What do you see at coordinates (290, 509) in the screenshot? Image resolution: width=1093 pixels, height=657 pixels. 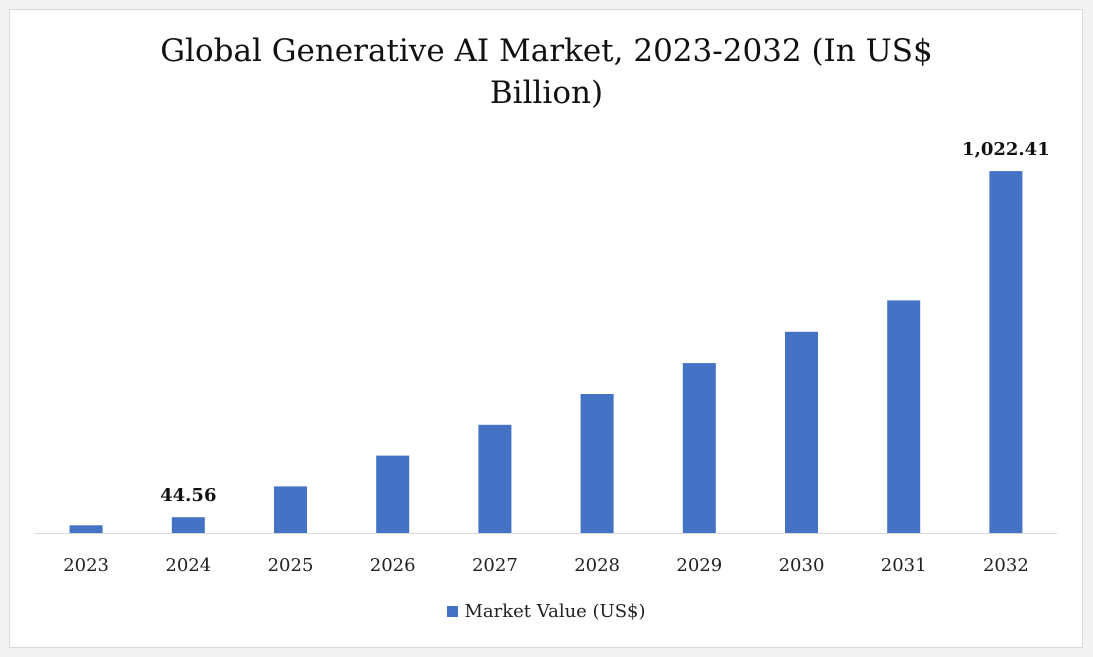 I see `bar-2025` at bounding box center [290, 509].